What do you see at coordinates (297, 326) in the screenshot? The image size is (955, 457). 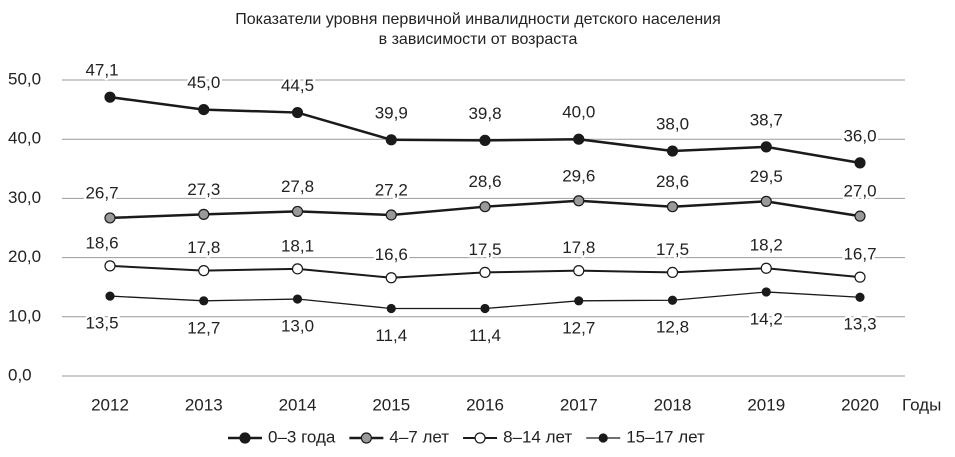 I see `value-label: 13,0` at bounding box center [297, 326].